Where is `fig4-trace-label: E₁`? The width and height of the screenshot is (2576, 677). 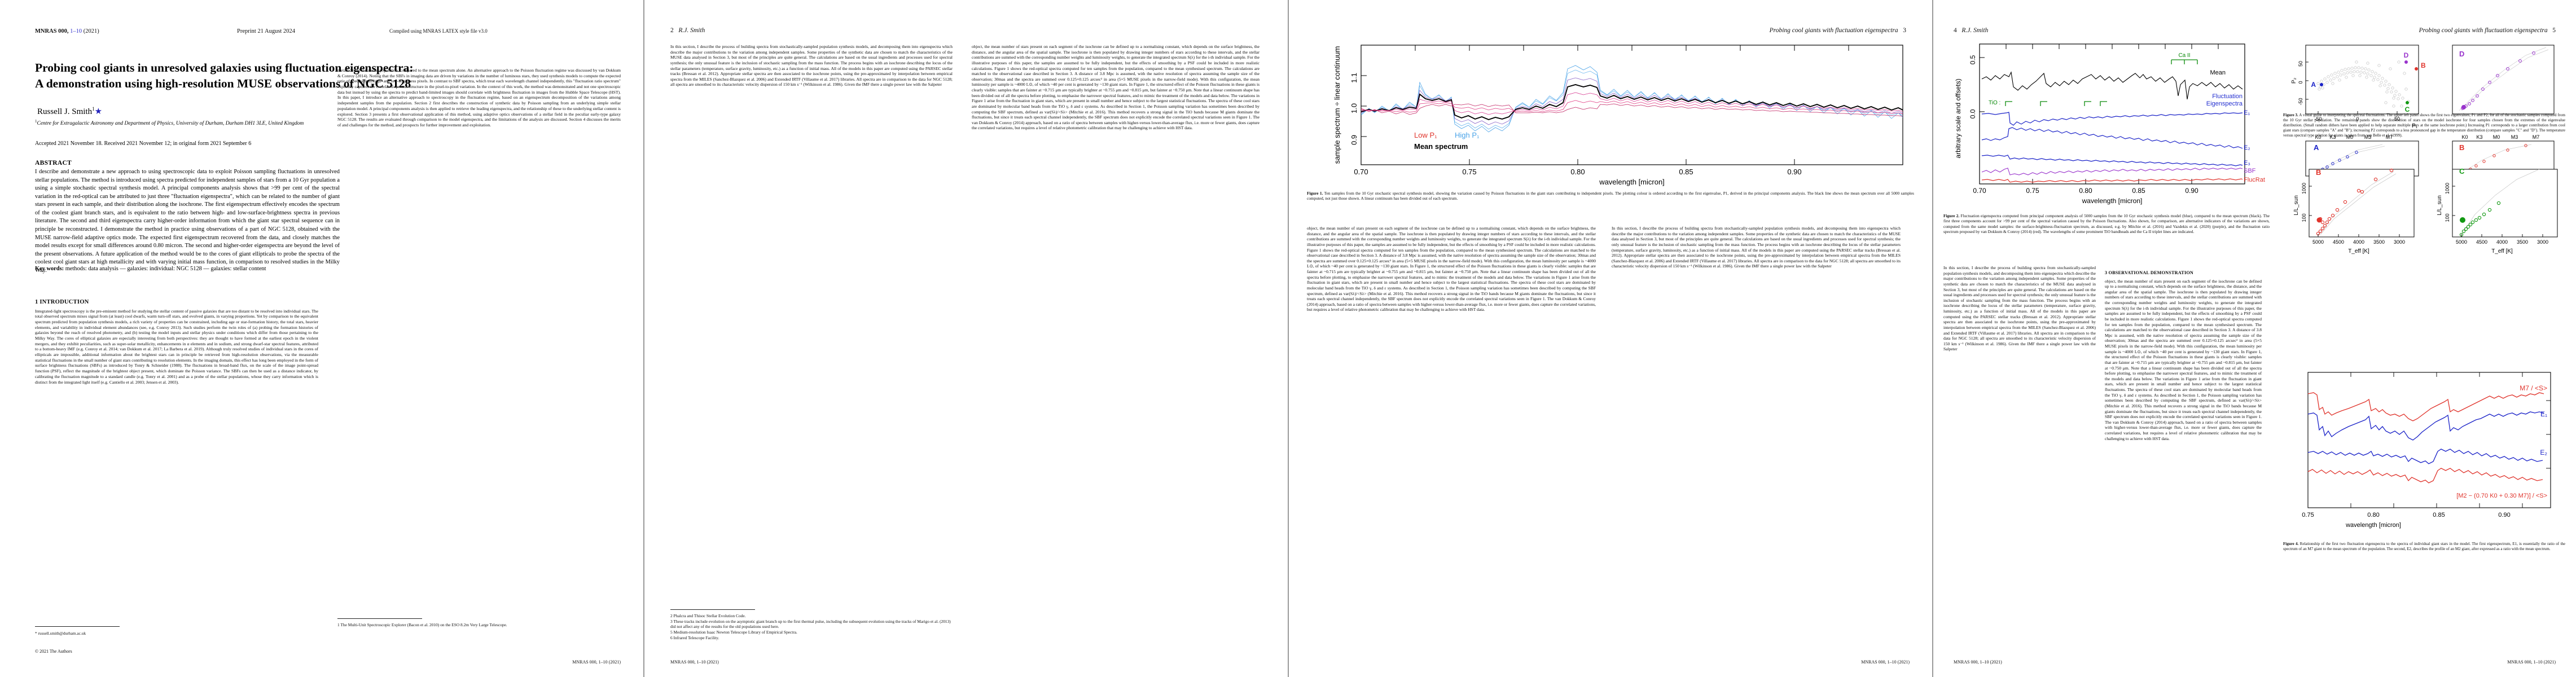 fig4-trace-label: E₁ is located at coordinates (2543, 414).